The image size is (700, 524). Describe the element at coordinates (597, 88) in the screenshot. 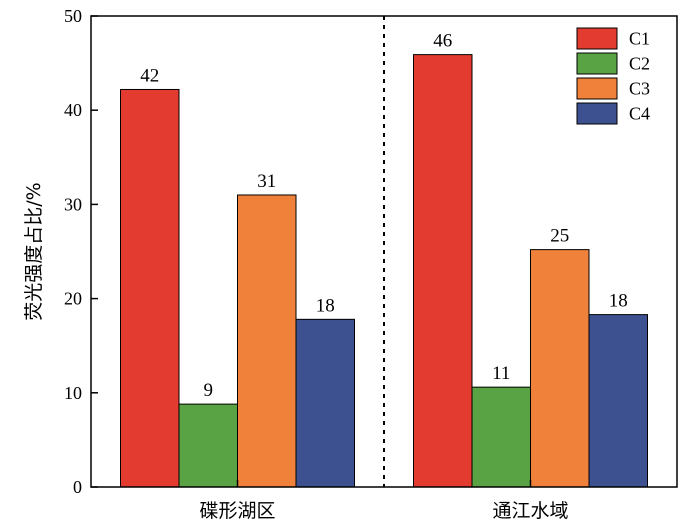

I see `legend-swatch-c3` at that location.